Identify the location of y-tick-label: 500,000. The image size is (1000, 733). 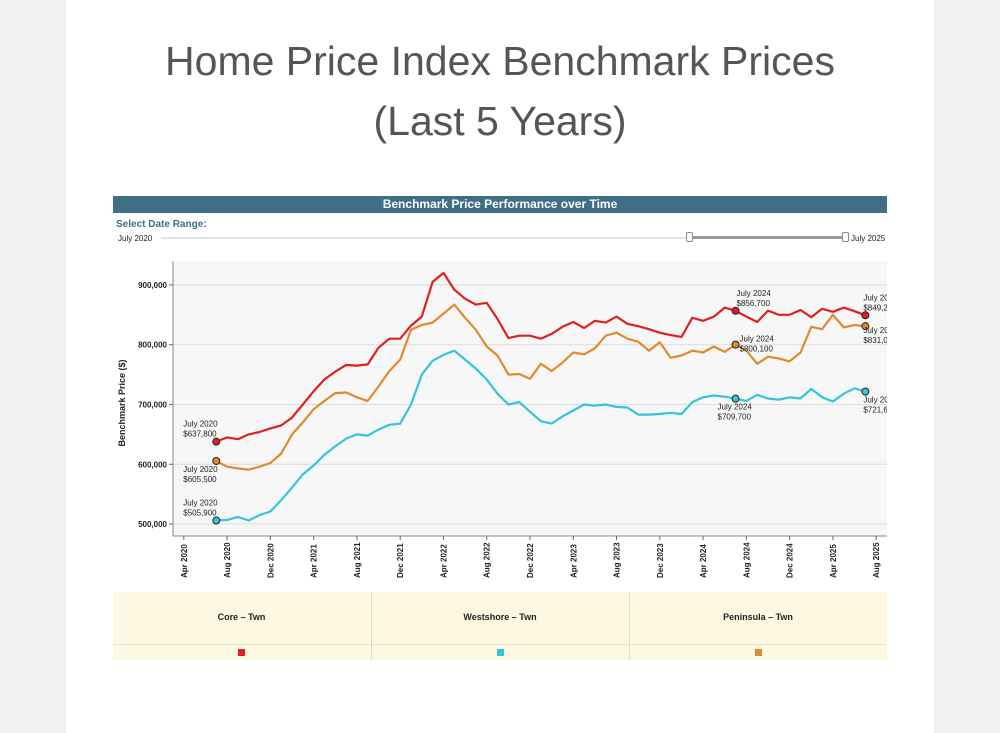
(152, 524).